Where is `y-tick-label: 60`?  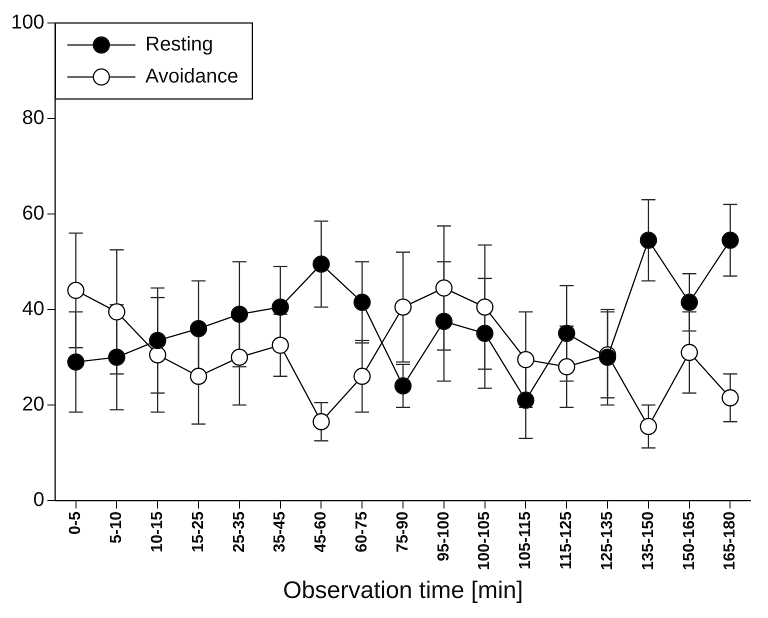 y-tick-label: 60 is located at coordinates (33, 213).